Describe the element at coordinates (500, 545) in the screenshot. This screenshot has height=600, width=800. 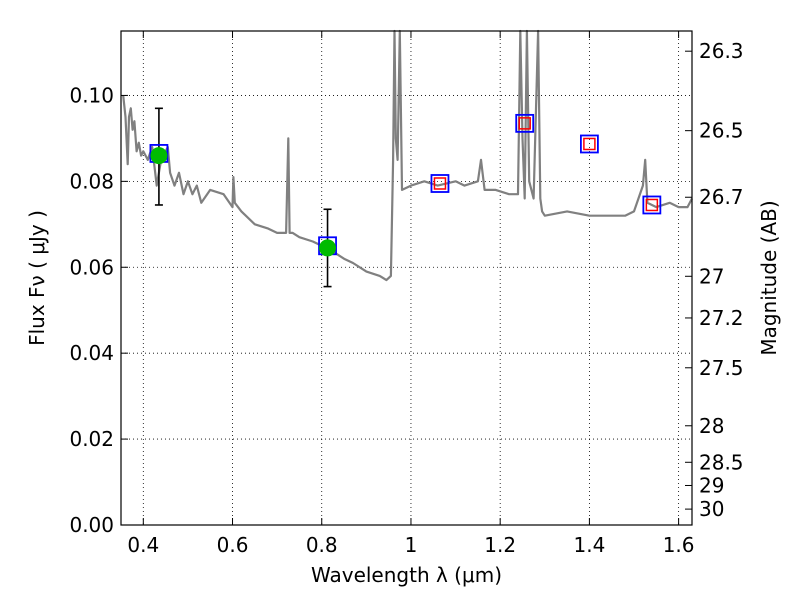
I see `x-tick-label: 1.2` at that location.